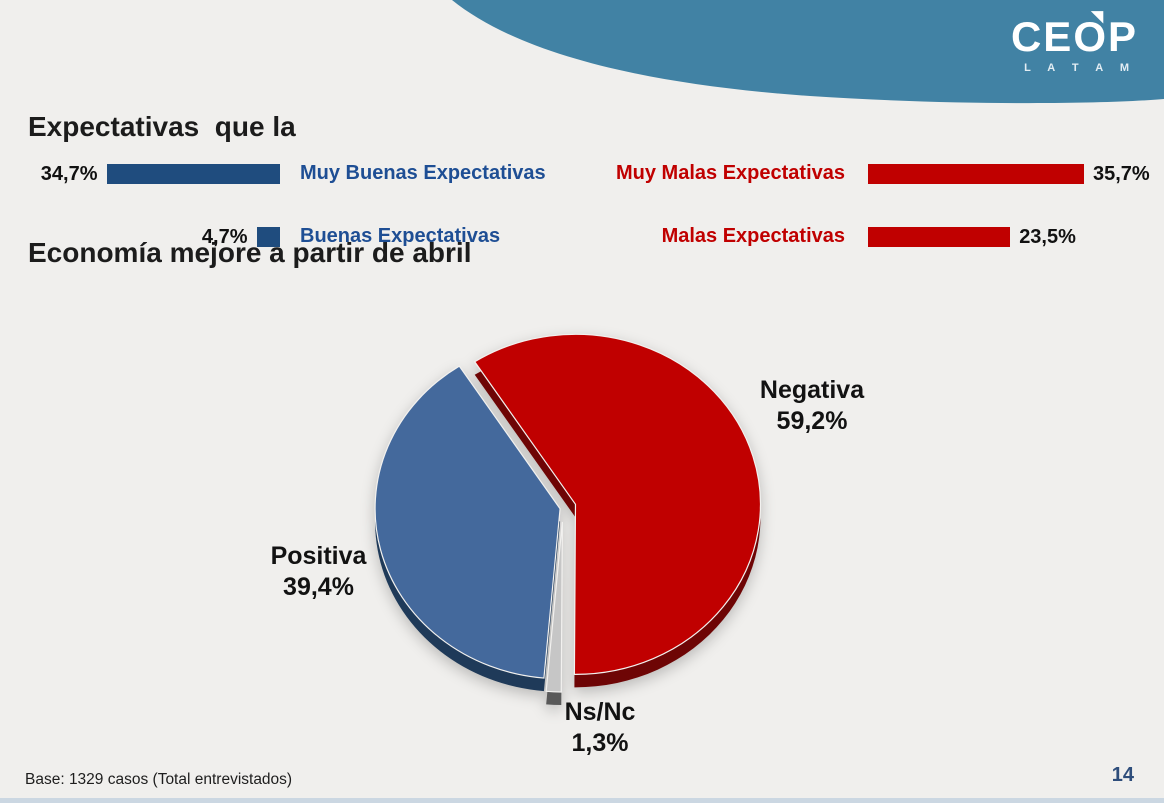 The width and height of the screenshot is (1164, 803). What do you see at coordinates (423, 173) in the screenshot?
I see `label-muy-buenas: Muy Buenas Expectativas` at bounding box center [423, 173].